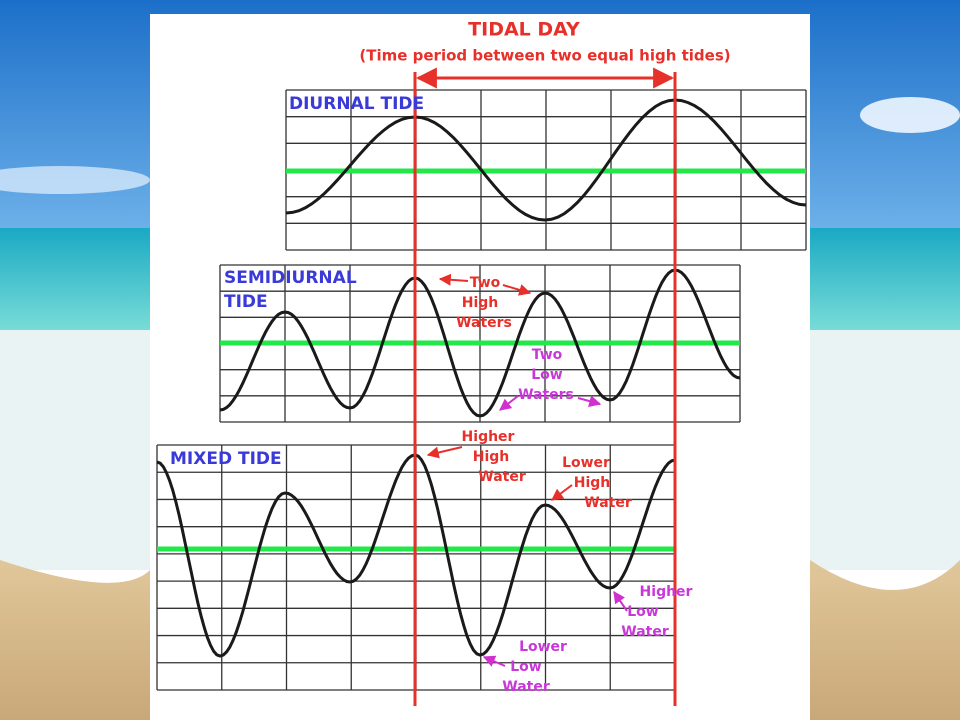  Describe the element at coordinates (524, 30) in the screenshot. I see `title: TIDAL DAY` at that location.